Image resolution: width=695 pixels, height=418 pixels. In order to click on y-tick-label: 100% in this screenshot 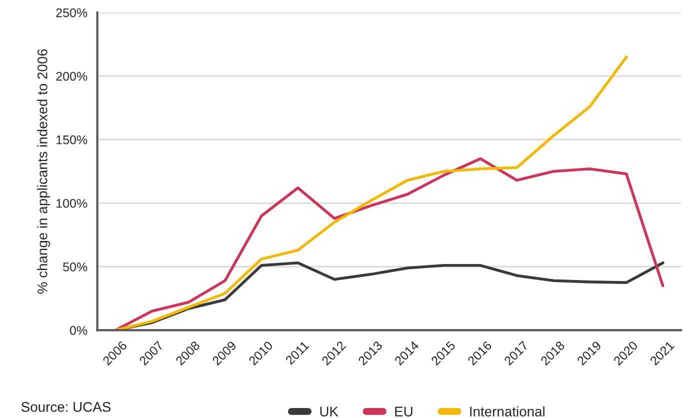, I will do `click(72, 203)`.